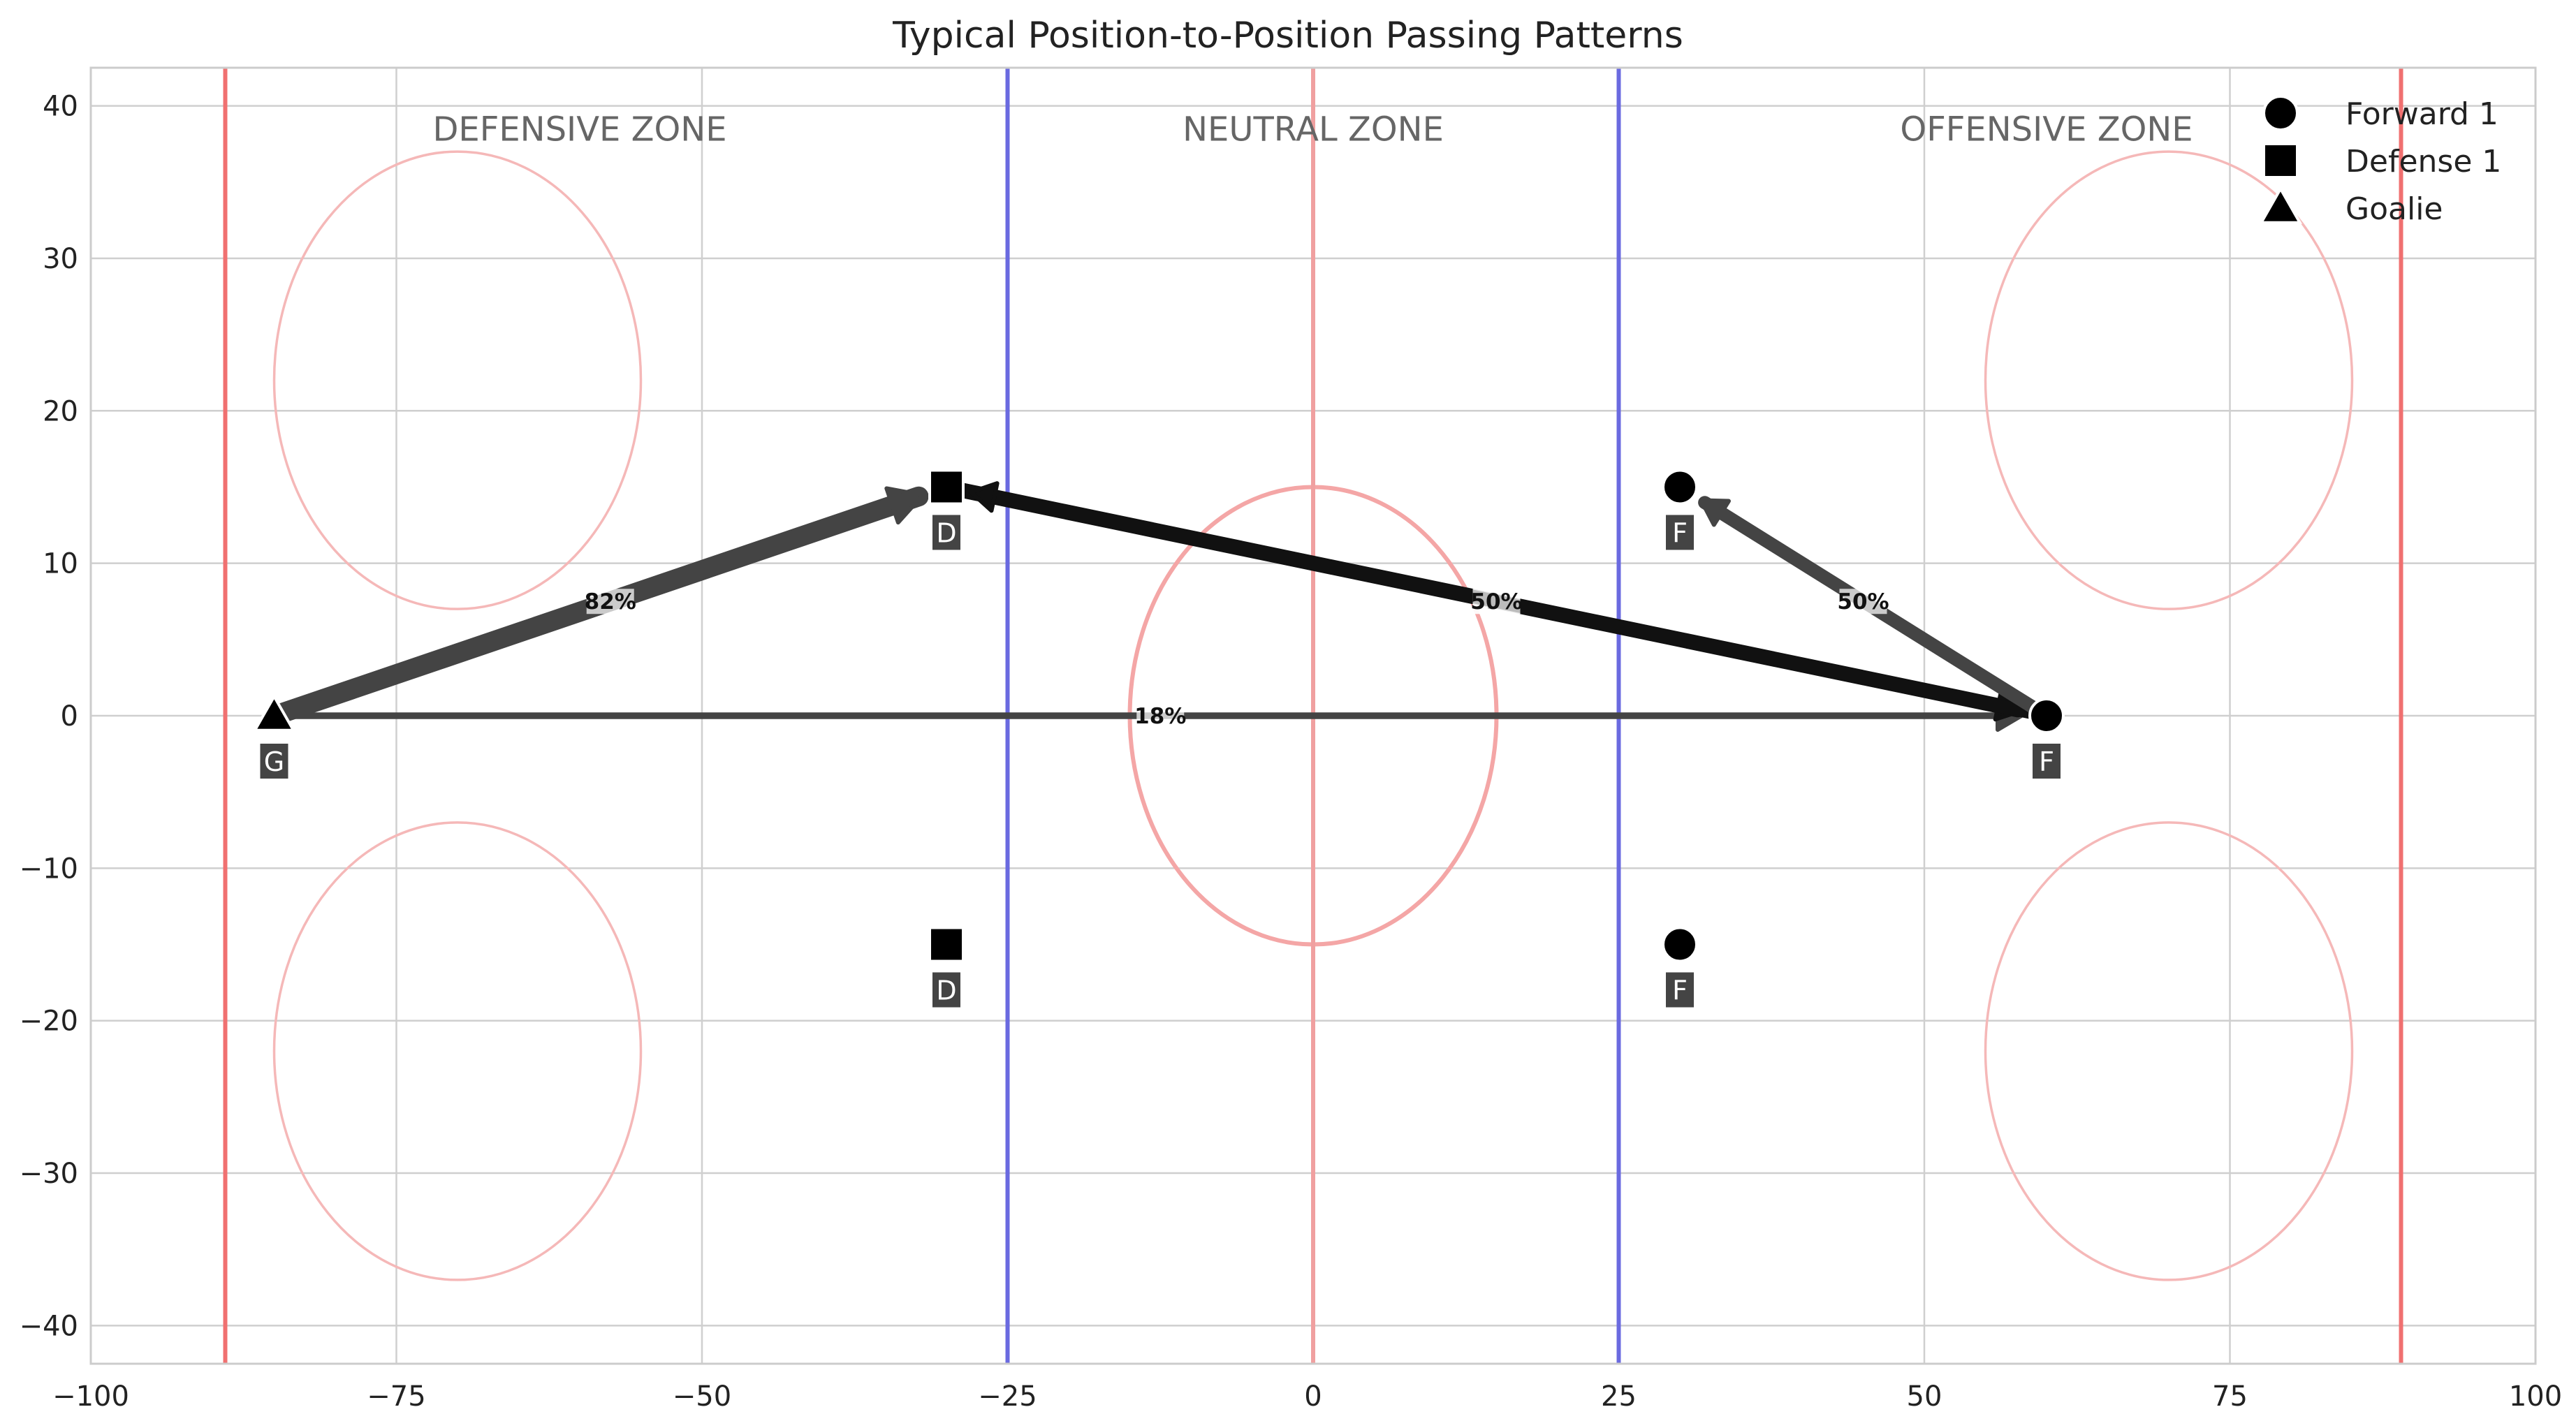 Image resolution: width=2576 pixels, height=1421 pixels. What do you see at coordinates (579, 129) in the screenshot?
I see `zone-label: DEFENSIVE ZONE` at bounding box center [579, 129].